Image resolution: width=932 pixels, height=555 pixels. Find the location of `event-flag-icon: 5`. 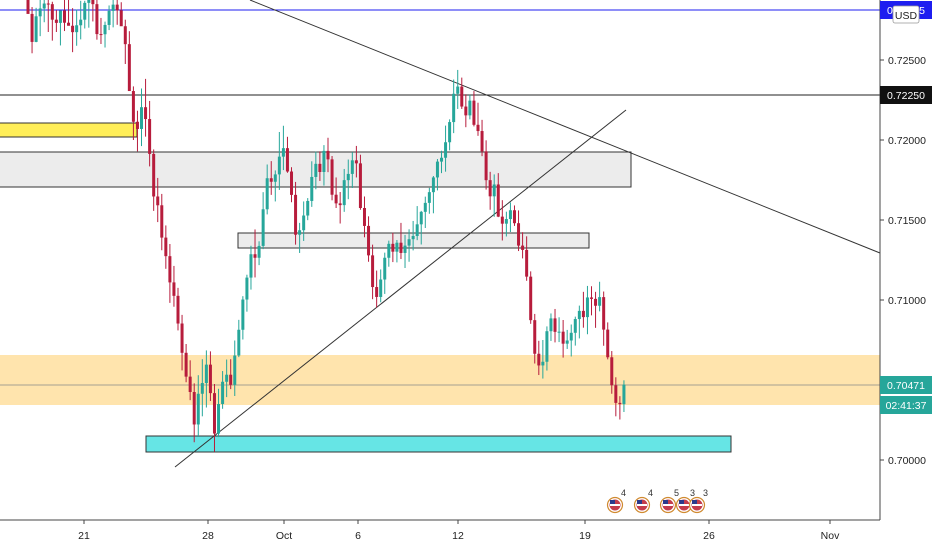

event-flag-icon: 5 is located at coordinates (669, 501).